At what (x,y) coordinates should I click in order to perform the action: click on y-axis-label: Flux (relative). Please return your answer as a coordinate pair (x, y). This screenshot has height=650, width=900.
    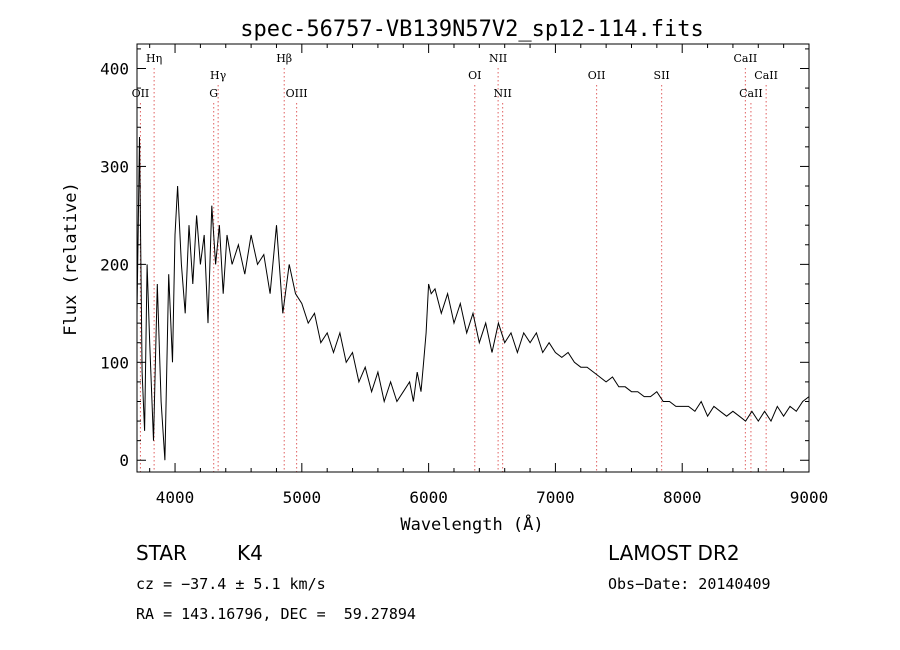
    Looking at the image, I should click on (71, 259).